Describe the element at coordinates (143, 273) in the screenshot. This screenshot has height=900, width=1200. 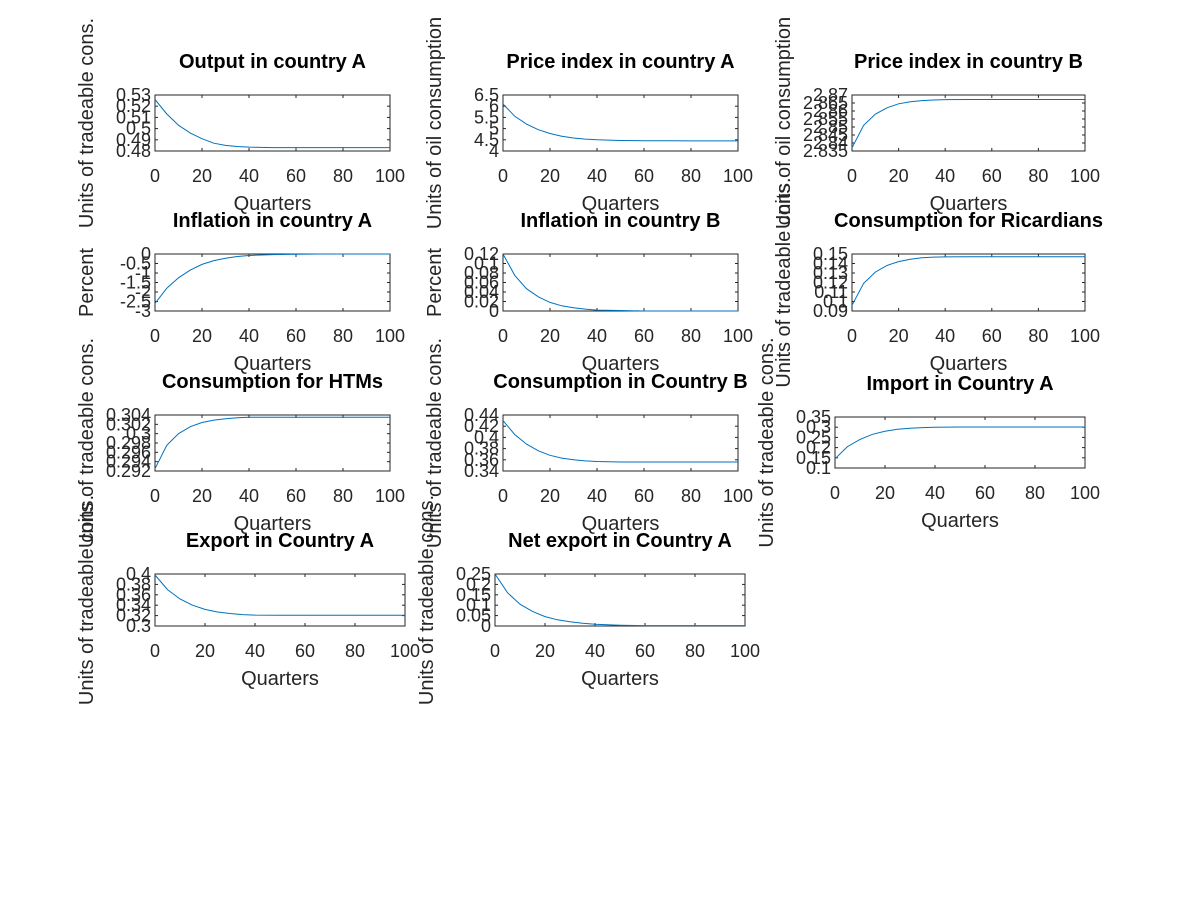
I see `y-tick-label: -1` at that location.